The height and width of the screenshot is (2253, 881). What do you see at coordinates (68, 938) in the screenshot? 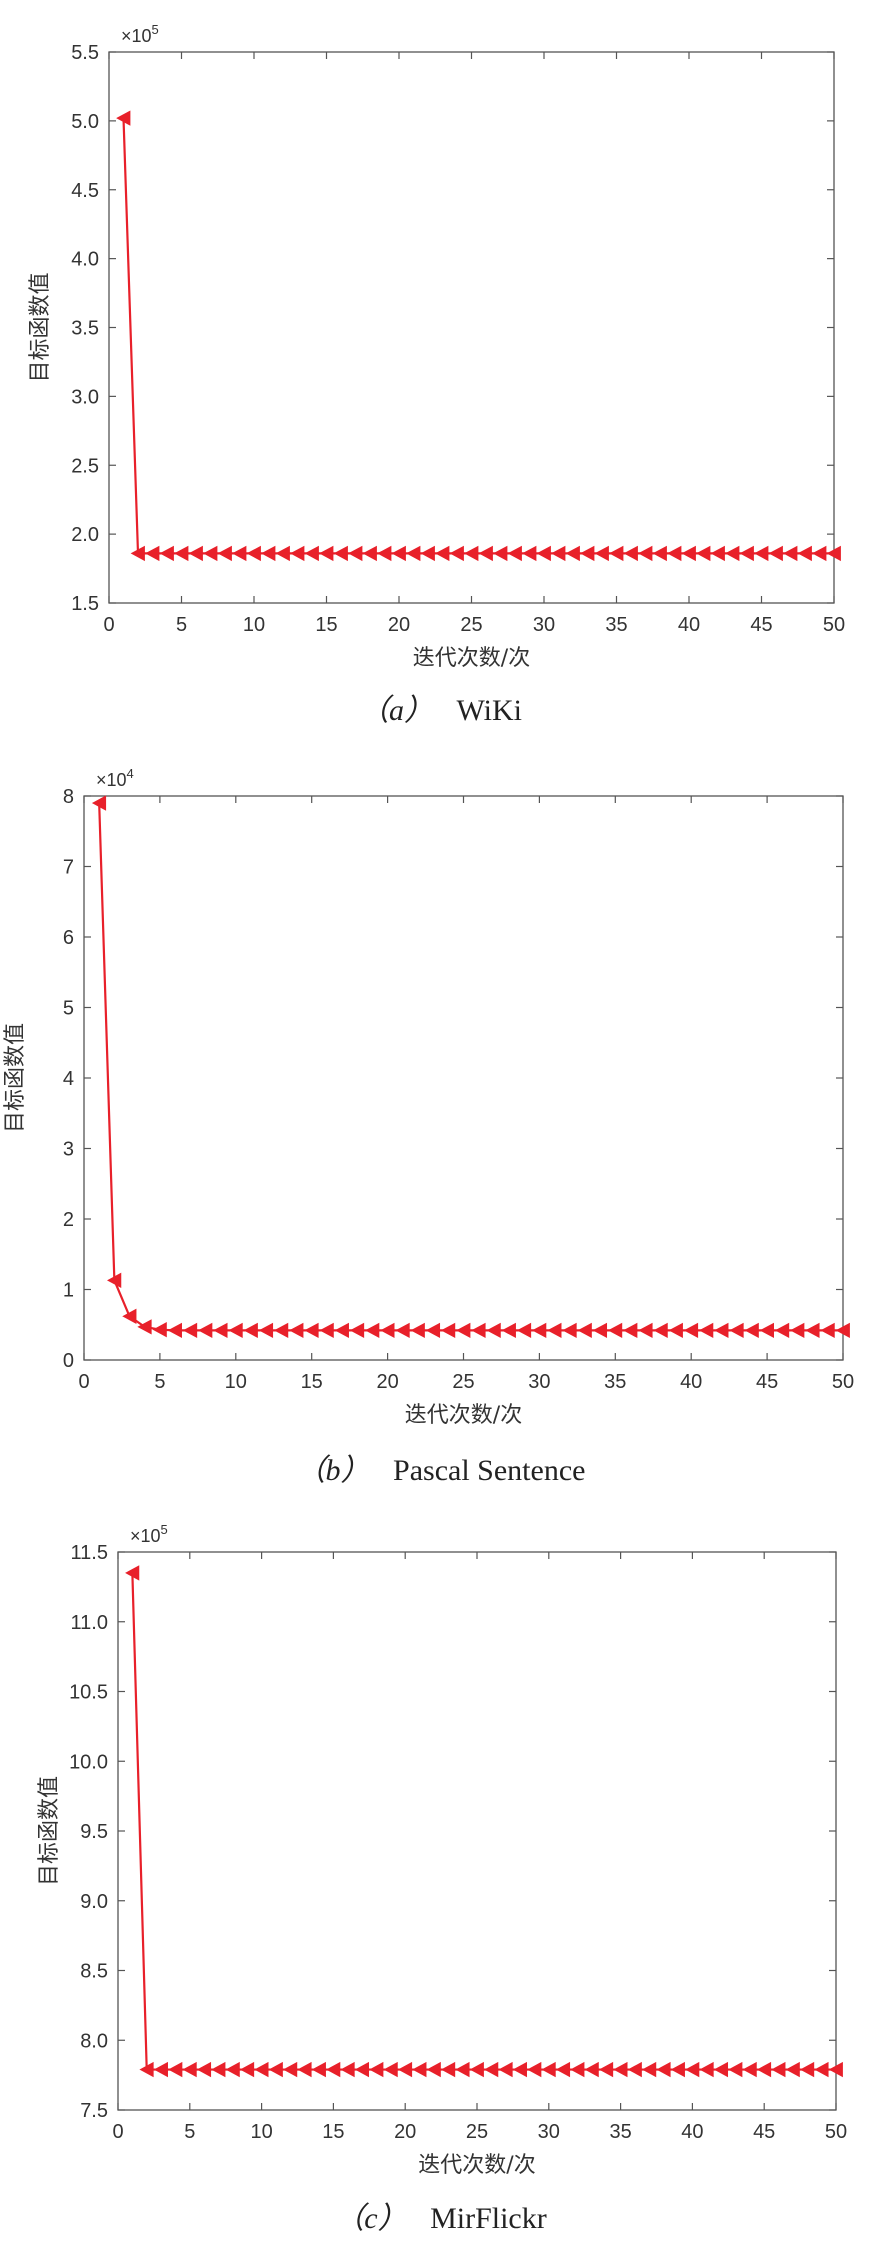
I see `y-tick-label: 6` at bounding box center [68, 938].